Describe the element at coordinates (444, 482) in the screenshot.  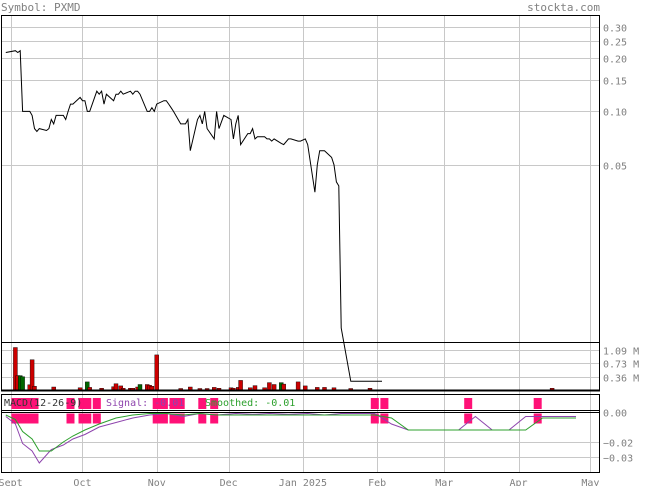
I see `x-tick-label: Mar` at that location.